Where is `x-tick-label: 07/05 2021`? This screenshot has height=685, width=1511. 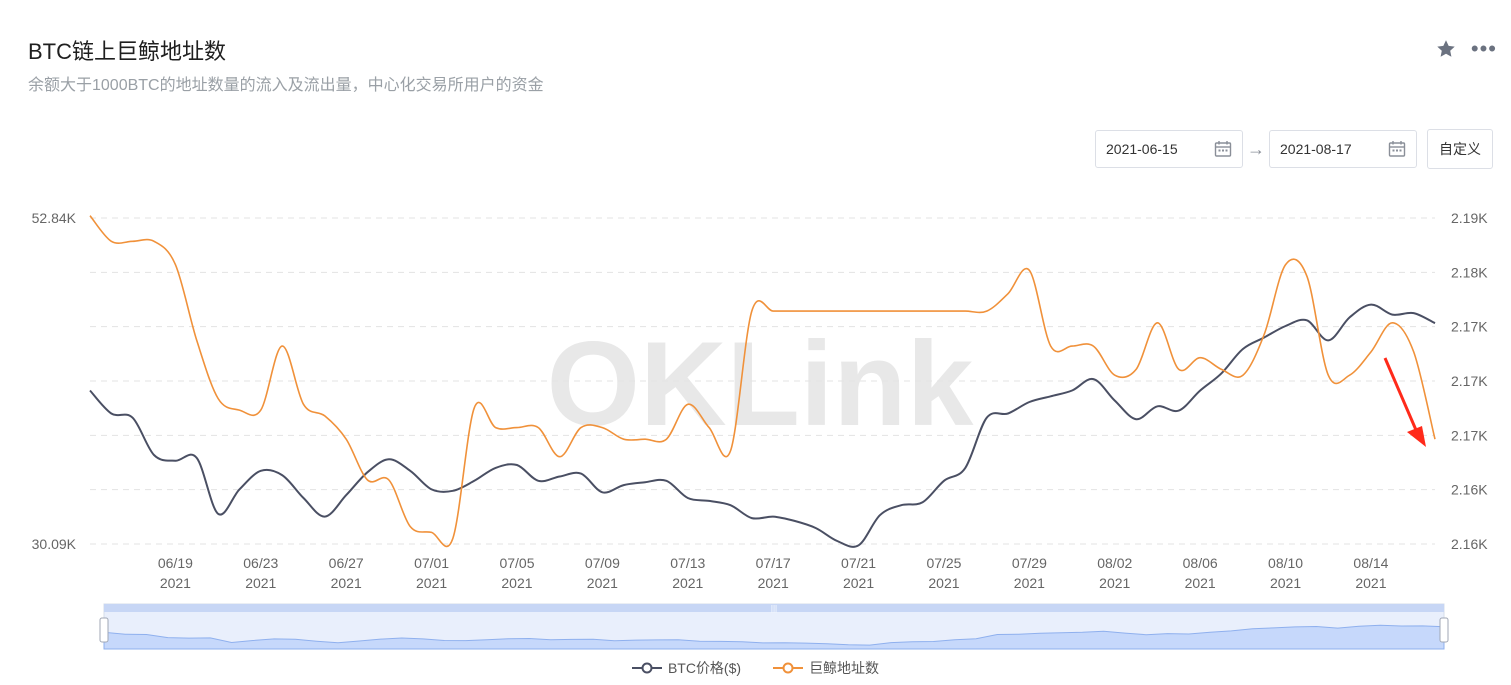
x-tick-label: 07/05 2021 is located at coordinates (516, 573).